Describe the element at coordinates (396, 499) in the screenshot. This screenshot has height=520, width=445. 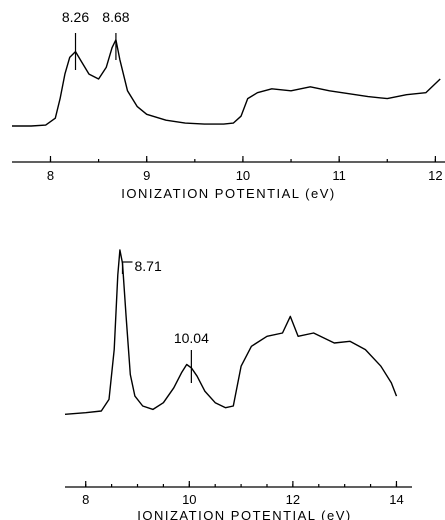
I see `x-tick-label: 14` at that location.